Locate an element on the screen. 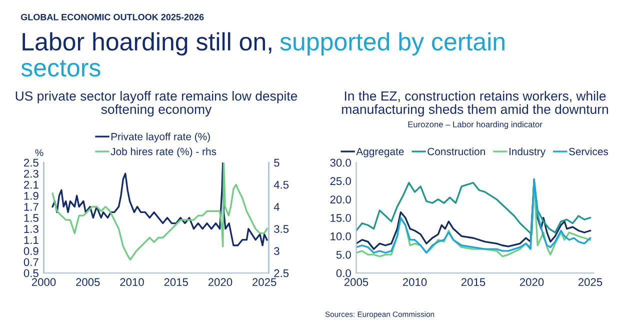  y-tick-label: 0.7 is located at coordinates (31, 262).